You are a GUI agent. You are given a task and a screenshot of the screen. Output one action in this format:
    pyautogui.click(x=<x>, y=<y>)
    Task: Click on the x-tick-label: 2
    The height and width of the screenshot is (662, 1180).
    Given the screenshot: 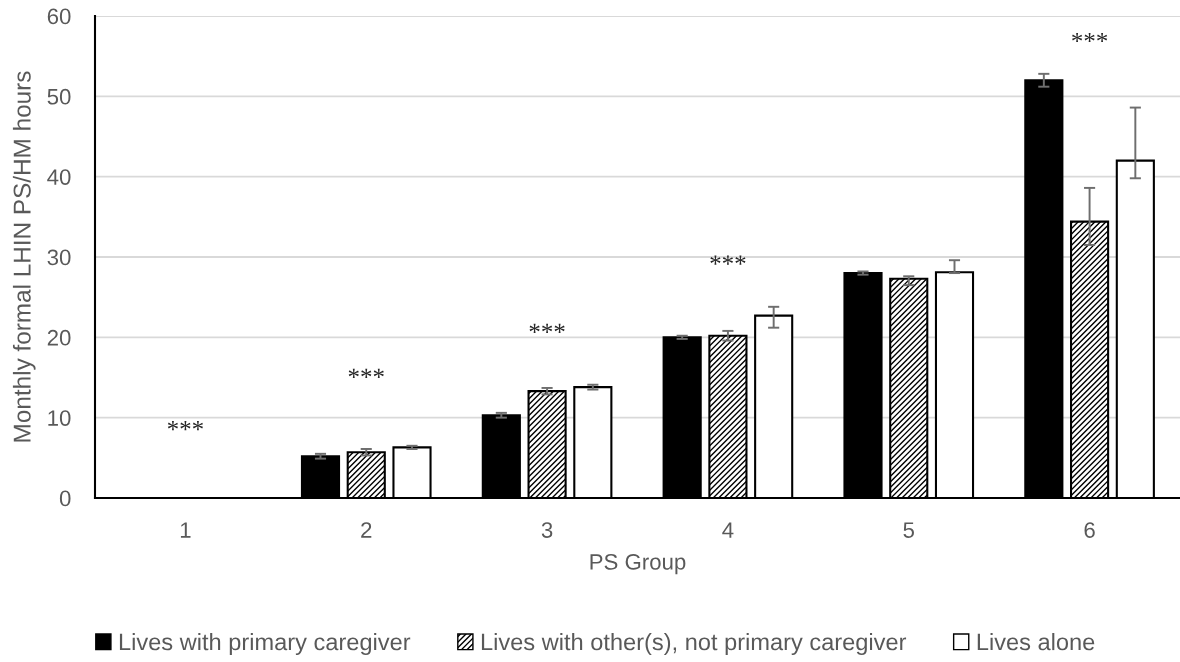 What is the action you would take?
    pyautogui.click(x=366, y=530)
    